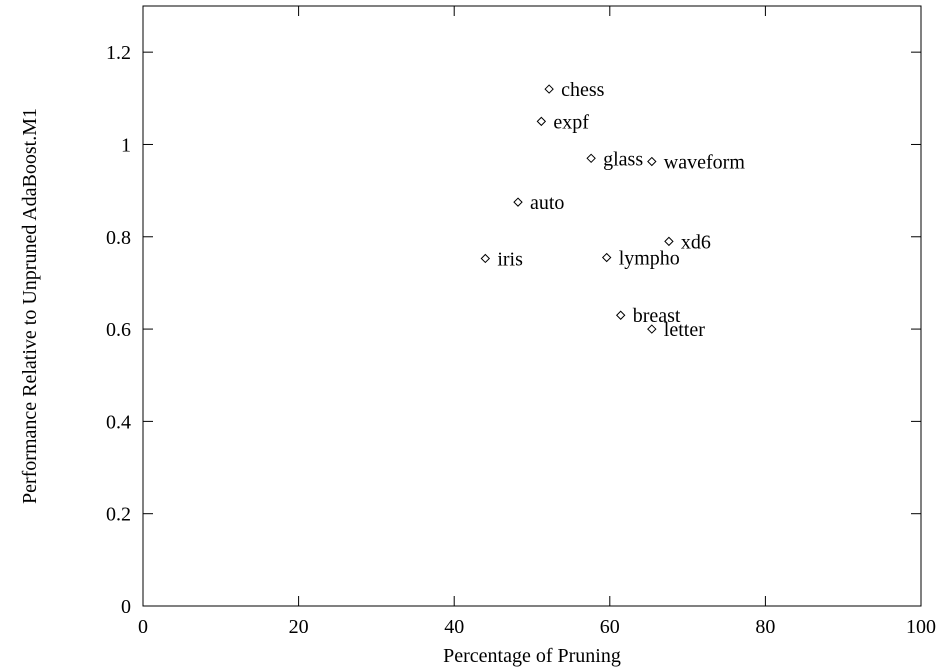  I want to click on data-point-label: chess, so click(583, 90).